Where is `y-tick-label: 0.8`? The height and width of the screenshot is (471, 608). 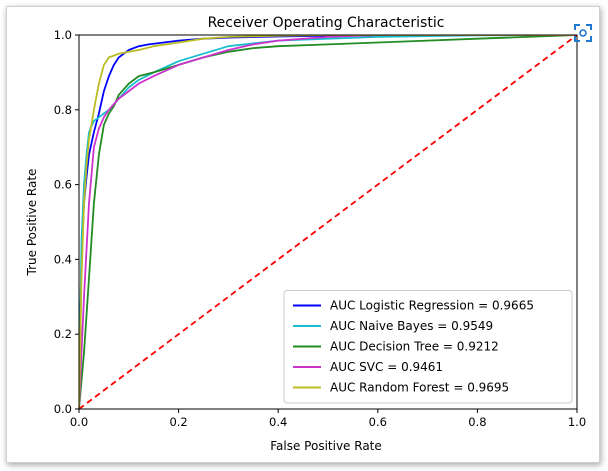
y-tick-label: 0.8 is located at coordinates (63, 110).